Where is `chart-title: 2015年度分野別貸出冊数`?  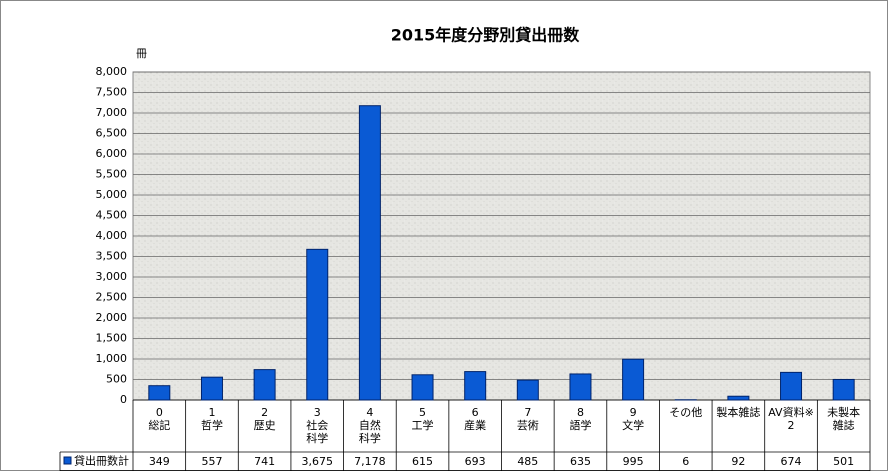
chart-title: 2015年度分野別貸出冊数 is located at coordinates (486, 35).